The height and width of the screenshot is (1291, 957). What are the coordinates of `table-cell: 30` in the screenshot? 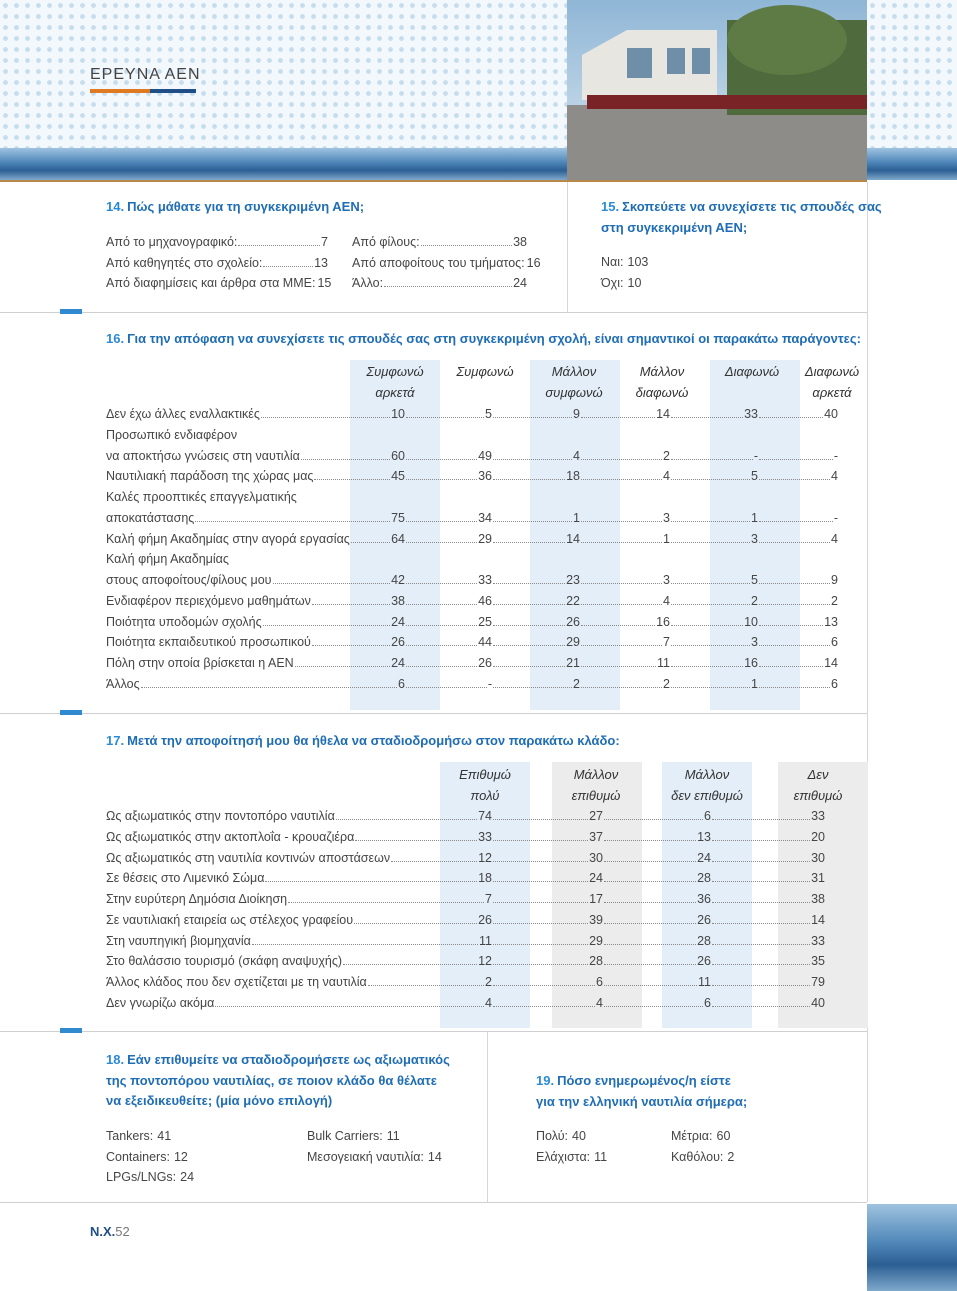 It's located at (768, 858).